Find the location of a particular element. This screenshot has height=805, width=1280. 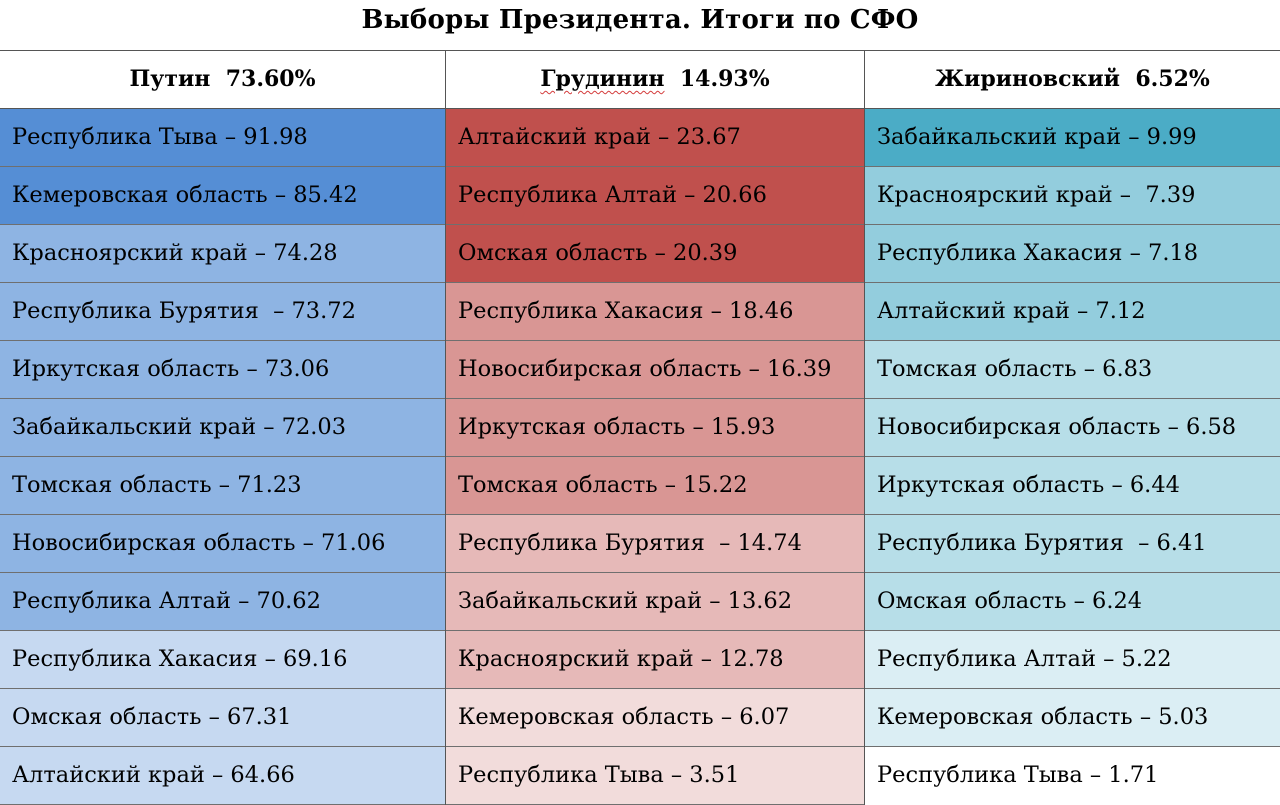

region-result-cell: Новосибирская область – 6.58 is located at coordinates (1072, 428).